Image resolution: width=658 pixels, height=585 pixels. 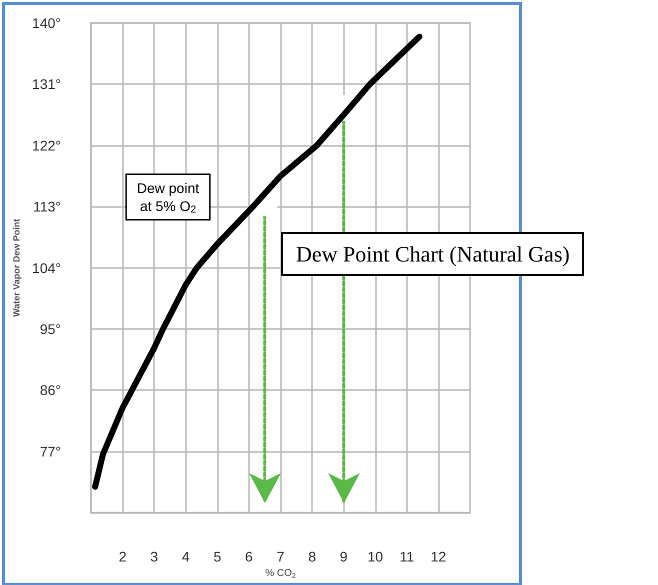 What do you see at coordinates (249, 556) in the screenshot?
I see `x-tick-label: 6` at bounding box center [249, 556].